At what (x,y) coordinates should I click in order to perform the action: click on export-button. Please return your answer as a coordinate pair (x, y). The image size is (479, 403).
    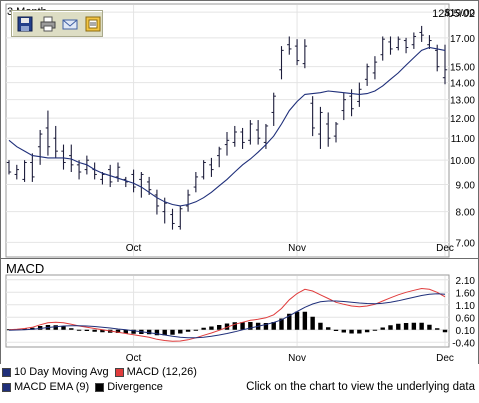
    Looking at the image, I should click on (93, 24).